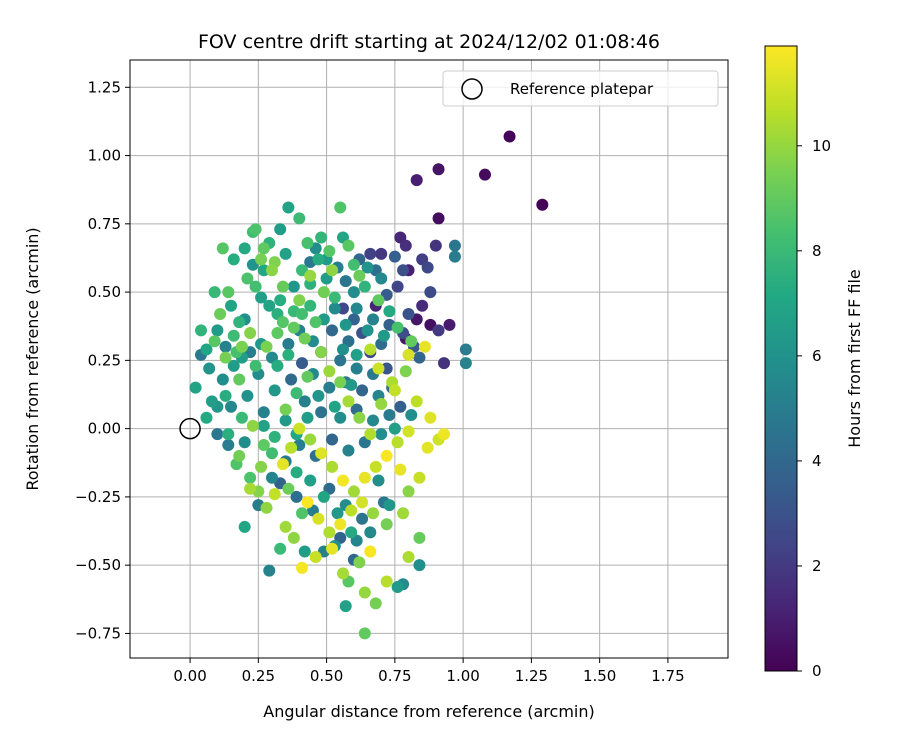 This screenshot has height=750, width=900. Describe the element at coordinates (814, 408) in the screenshot. I see `colorbar-ticks: 0 2 4 6 8 10` at that location.